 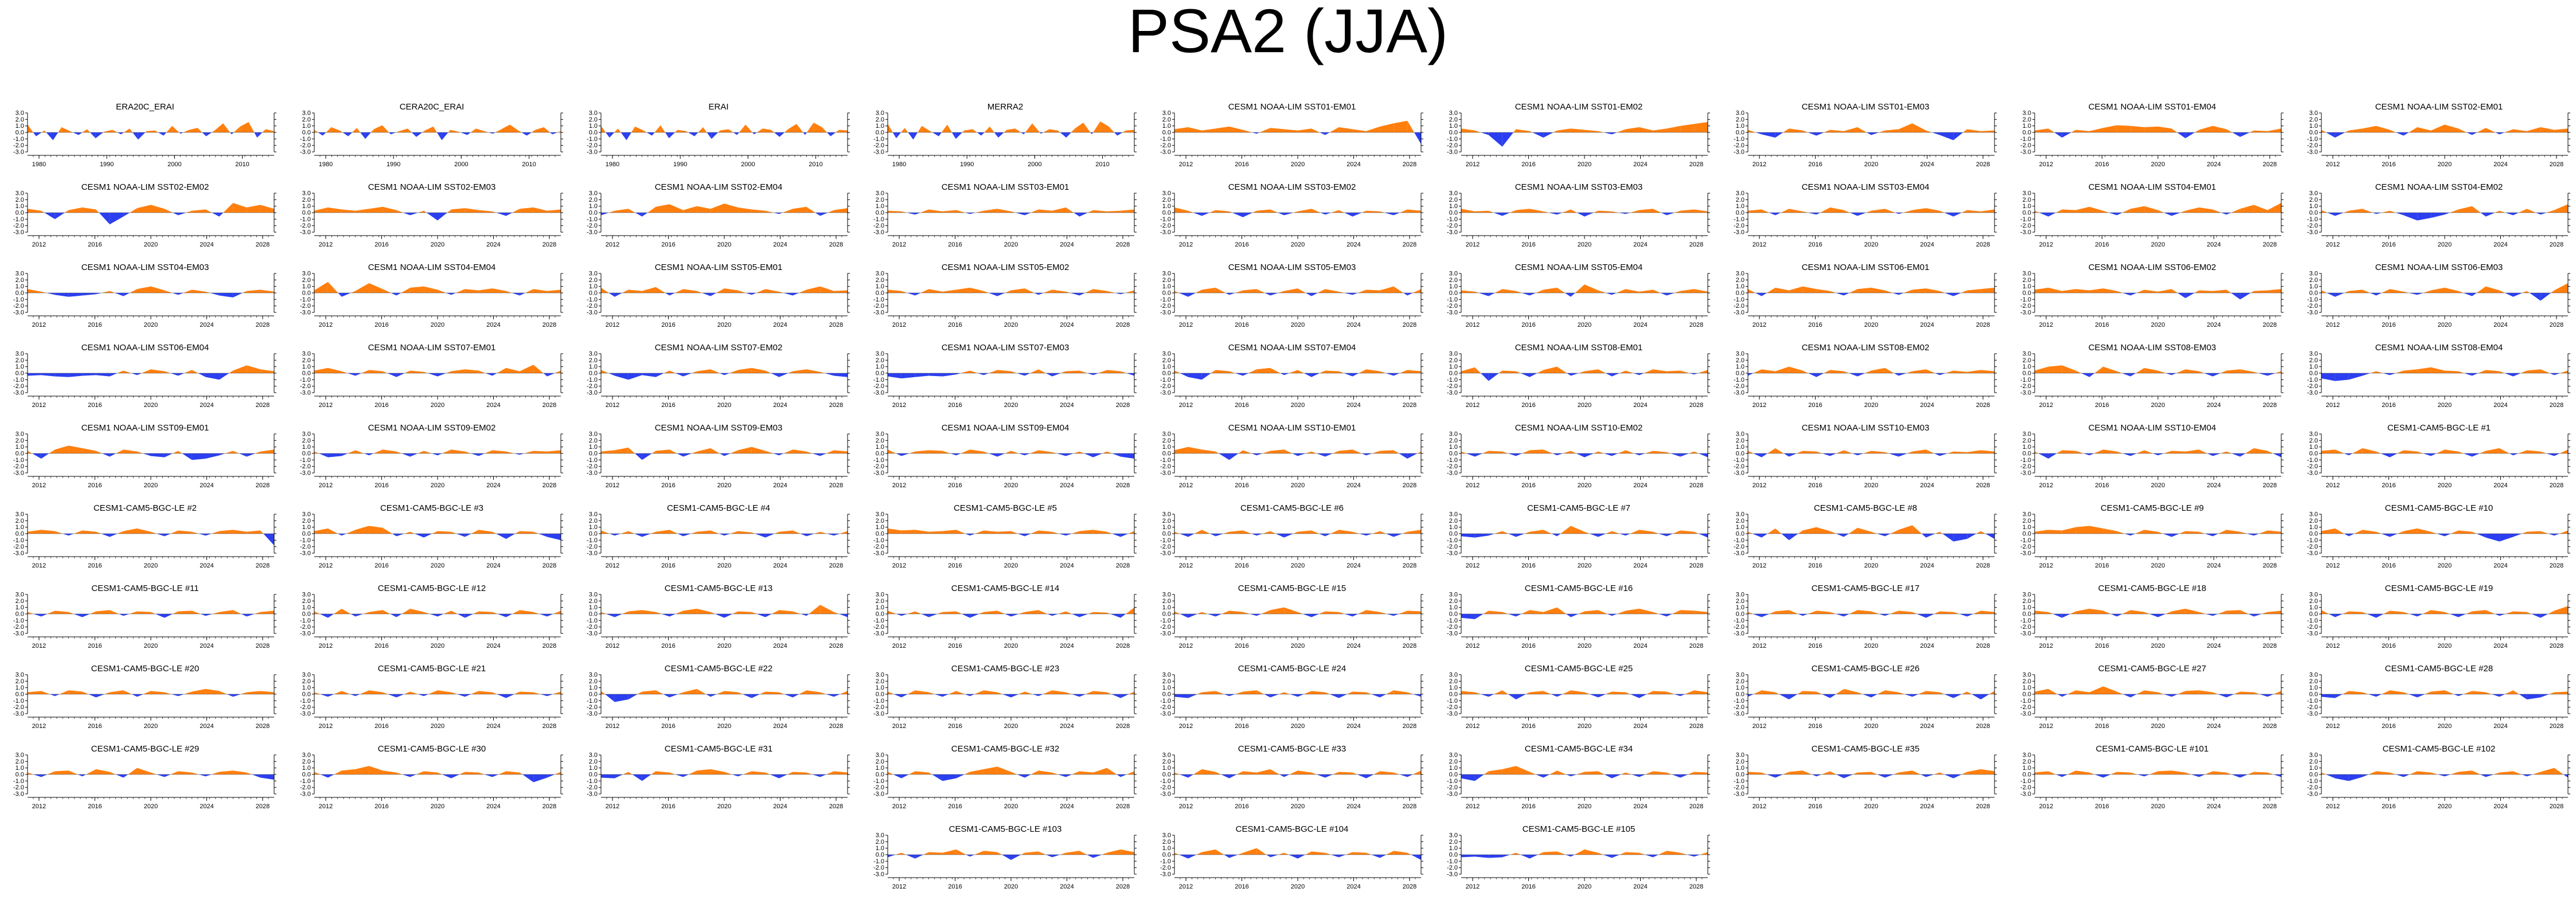 What do you see at coordinates (718, 107) in the screenshot?
I see `panel-title: ERAI` at bounding box center [718, 107].